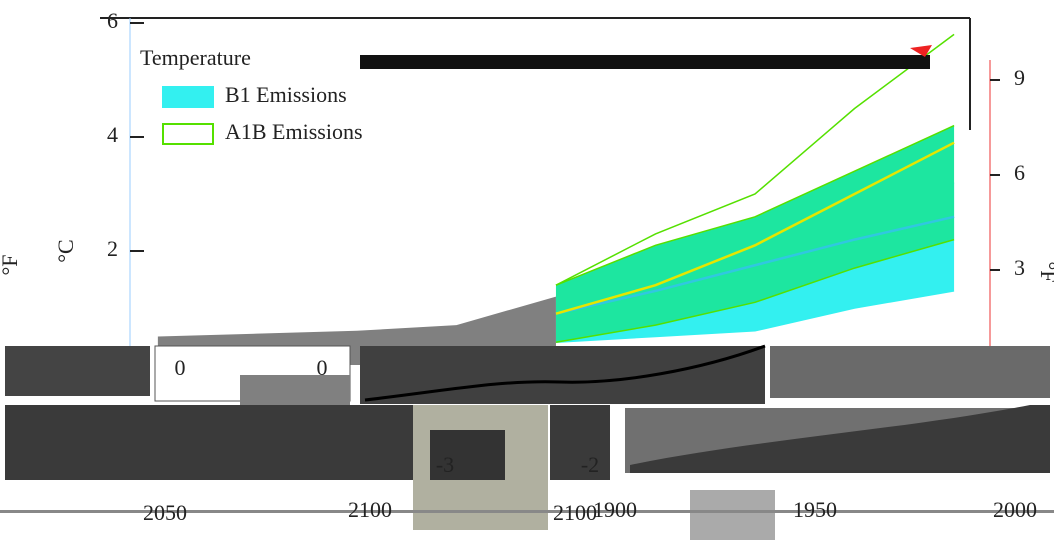 This screenshot has height=545, width=1054. Describe the element at coordinates (112, 134) in the screenshot. I see `y-tick-label: 4` at that location.